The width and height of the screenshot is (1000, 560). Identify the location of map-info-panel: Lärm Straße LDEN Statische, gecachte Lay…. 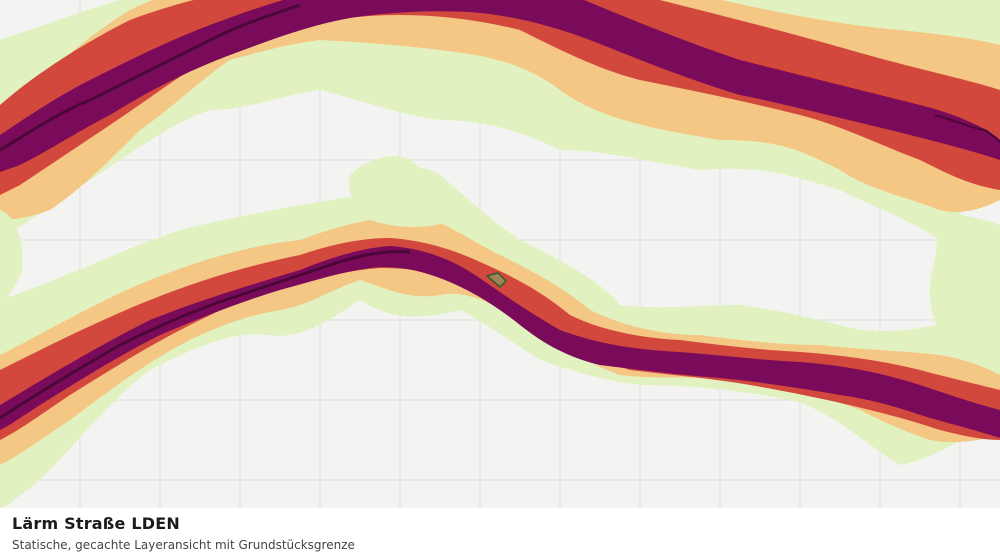
(500, 534).